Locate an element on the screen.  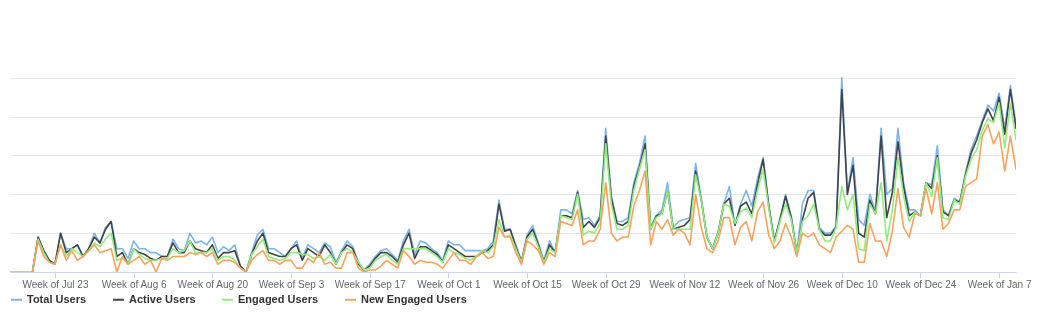
legend-label: Total Users is located at coordinates (57, 298).